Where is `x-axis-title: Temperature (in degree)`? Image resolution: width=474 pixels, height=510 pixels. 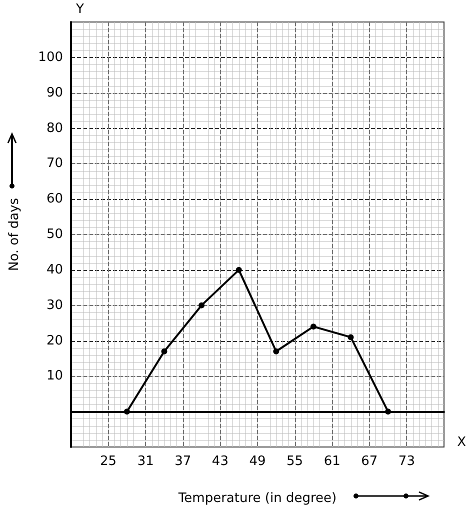
x-axis-title: Temperature (in degree) is located at coordinates (257, 498).